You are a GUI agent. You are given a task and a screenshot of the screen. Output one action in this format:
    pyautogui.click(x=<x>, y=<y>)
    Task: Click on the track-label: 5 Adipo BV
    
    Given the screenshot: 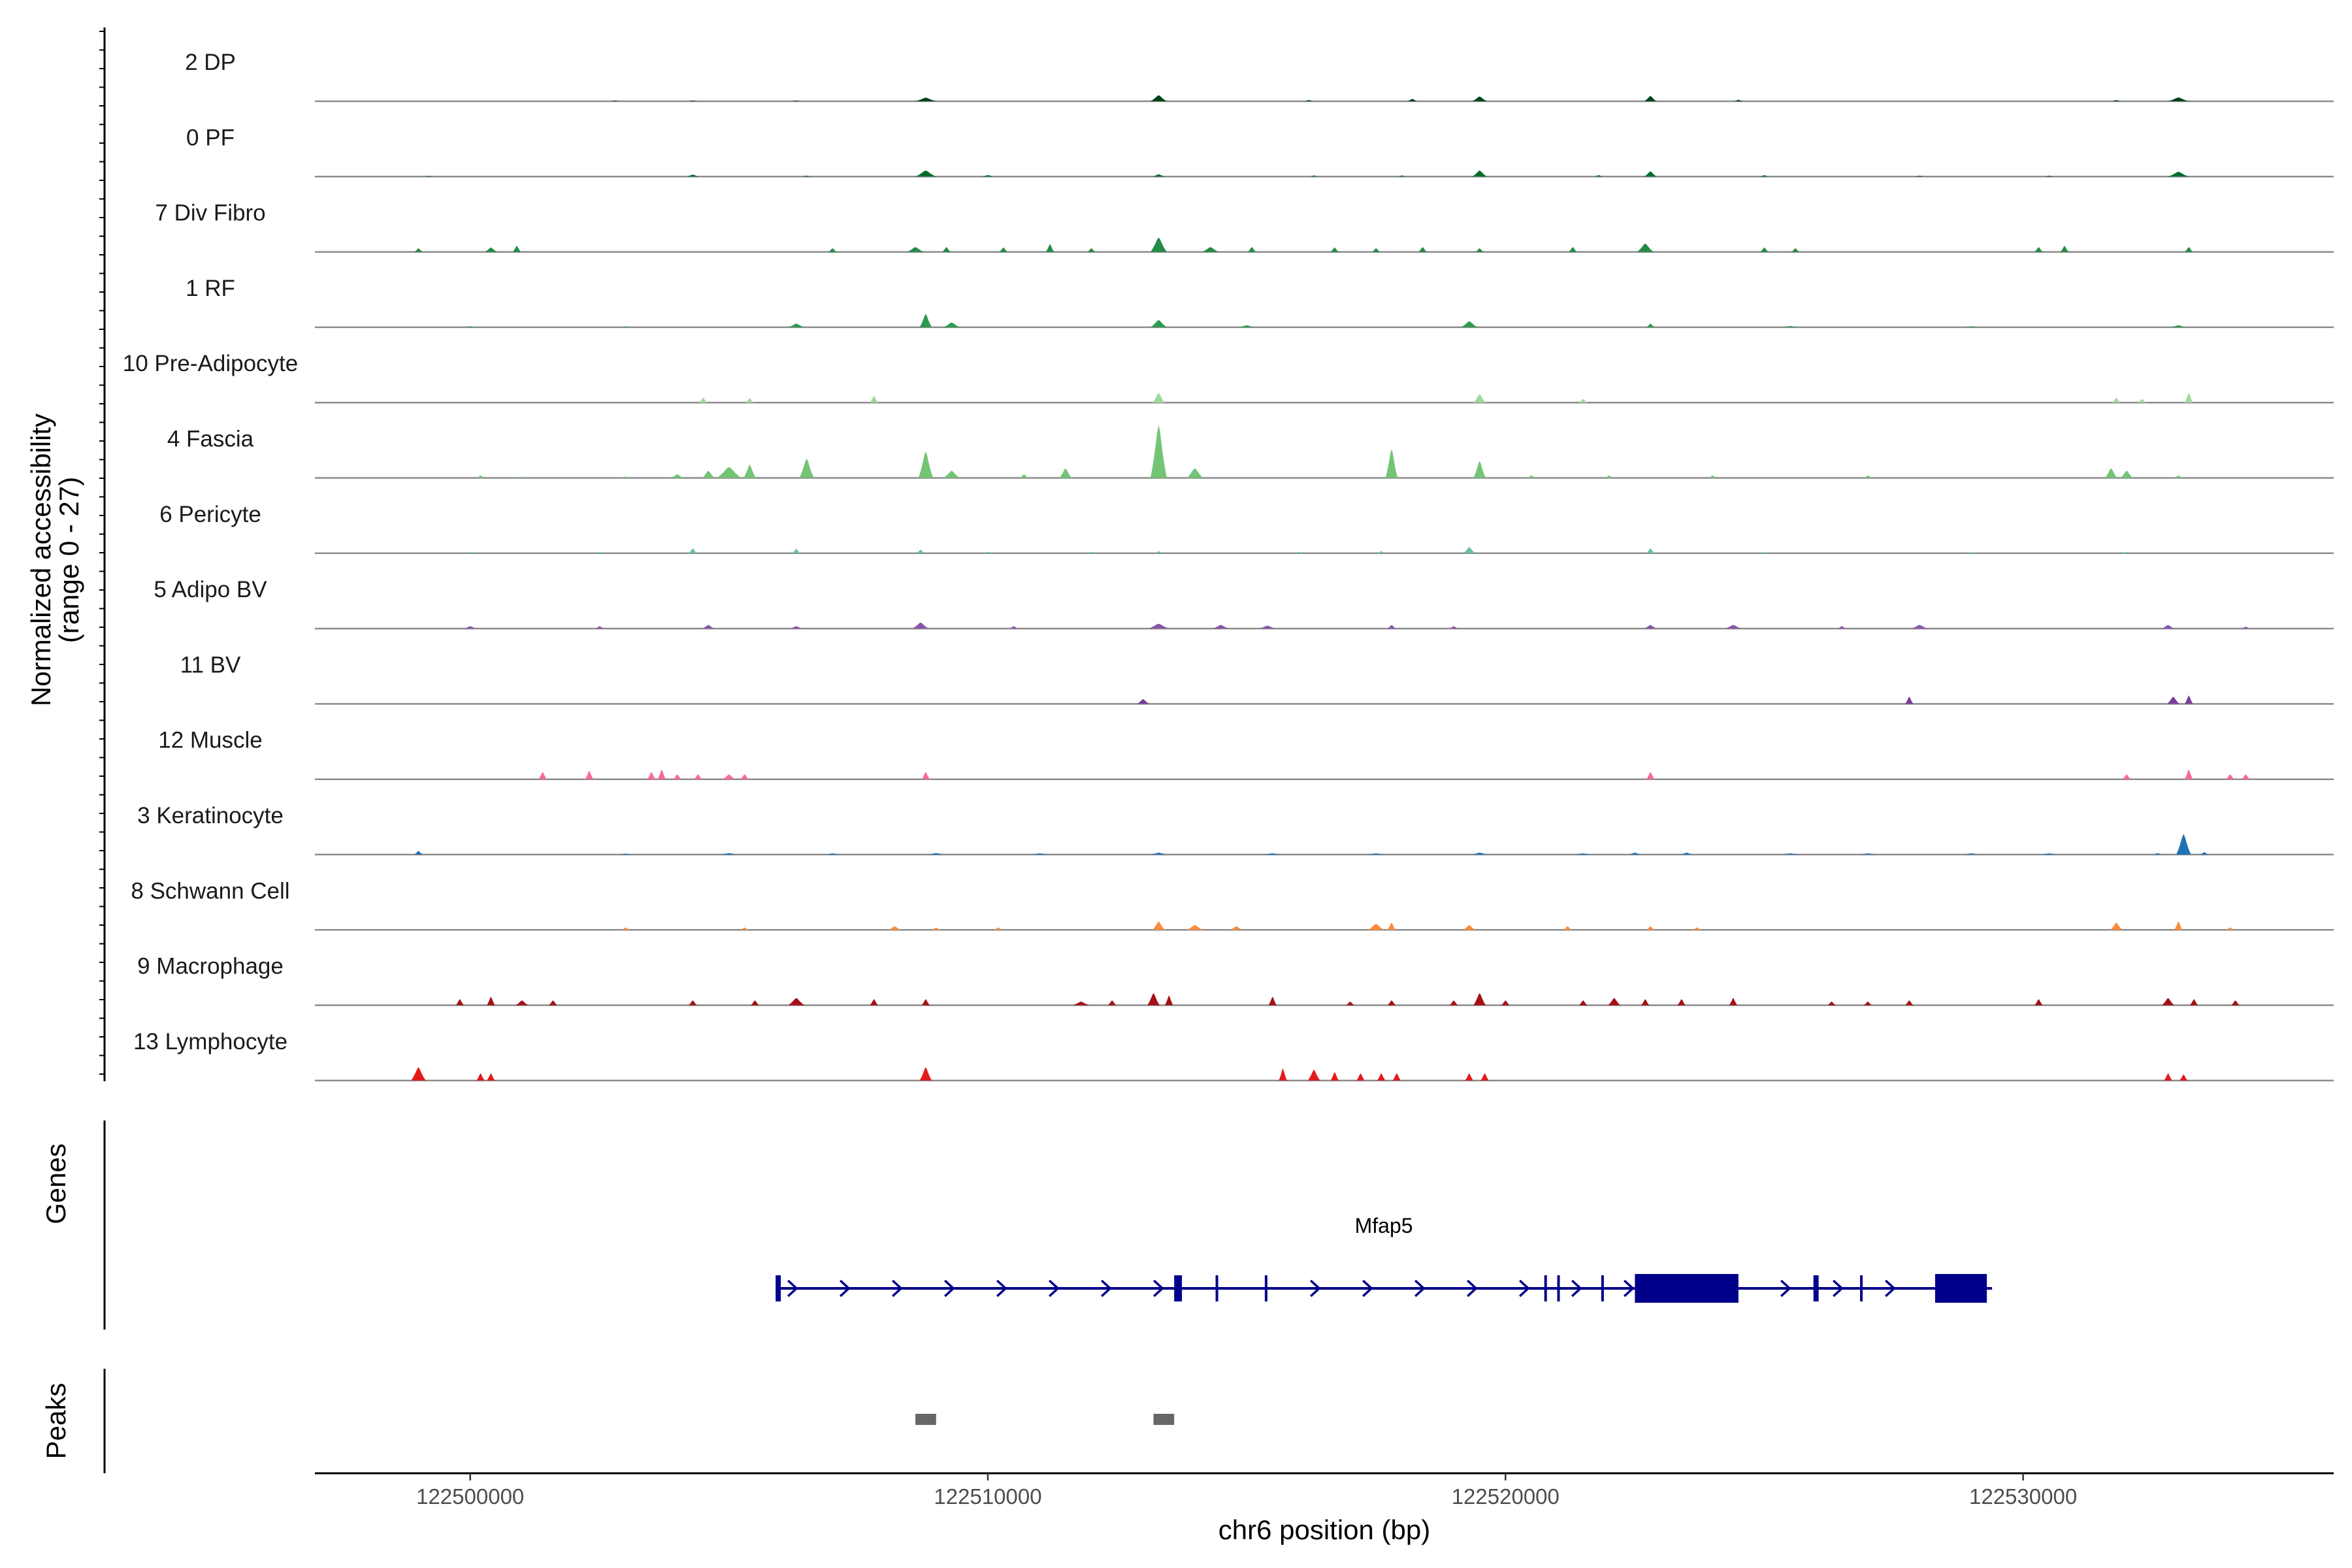 What is the action you would take?
    pyautogui.click(x=210, y=589)
    